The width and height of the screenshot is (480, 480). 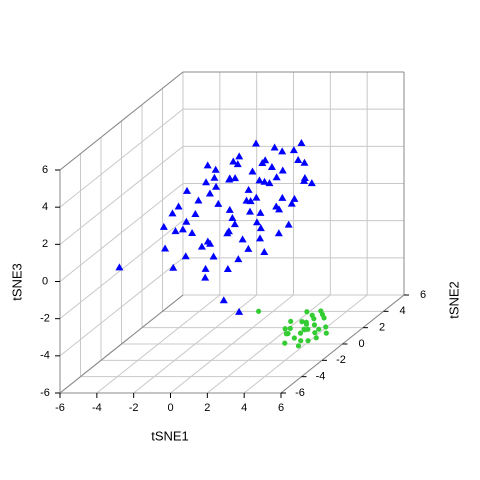 What do you see at coordinates (300, 393) in the screenshot?
I see `y-tick-label: -6` at bounding box center [300, 393].